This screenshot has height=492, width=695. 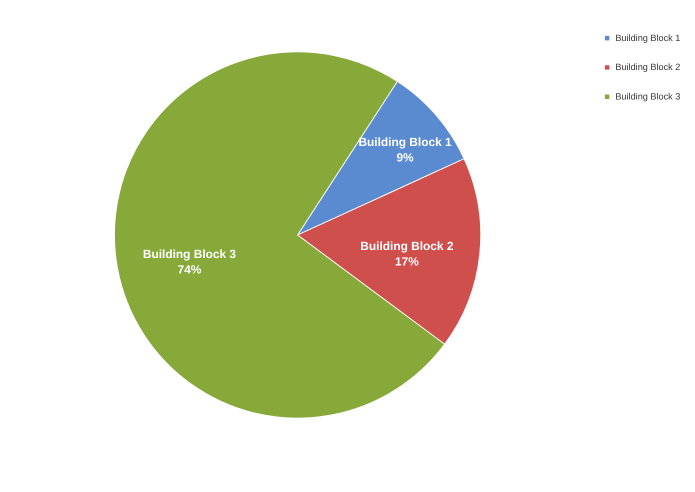 What do you see at coordinates (647, 67) in the screenshot?
I see `legend-label: Building Block 2` at bounding box center [647, 67].